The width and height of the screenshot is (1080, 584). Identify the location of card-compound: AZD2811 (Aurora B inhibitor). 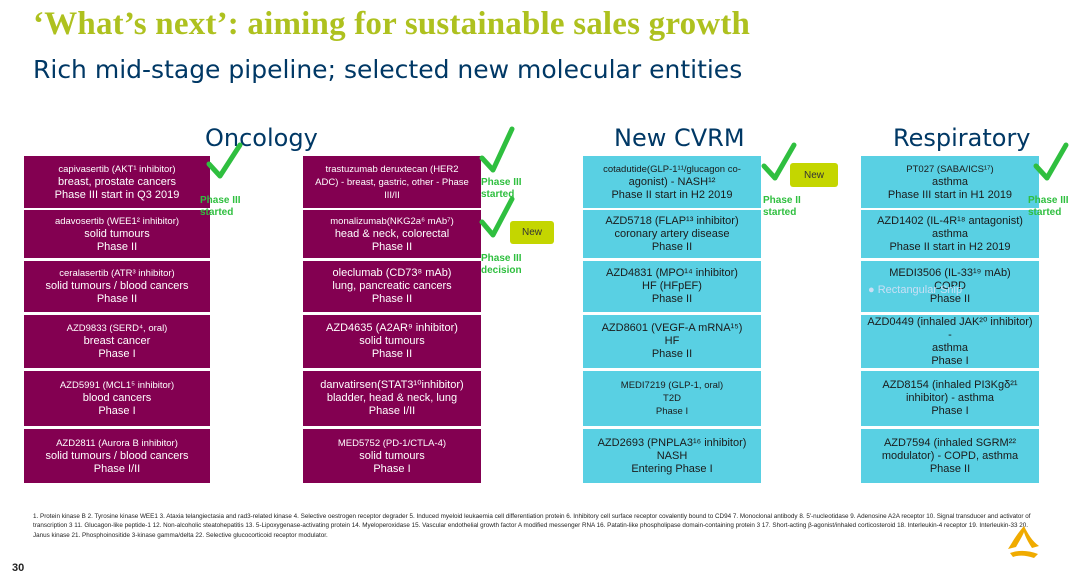
(117, 443).